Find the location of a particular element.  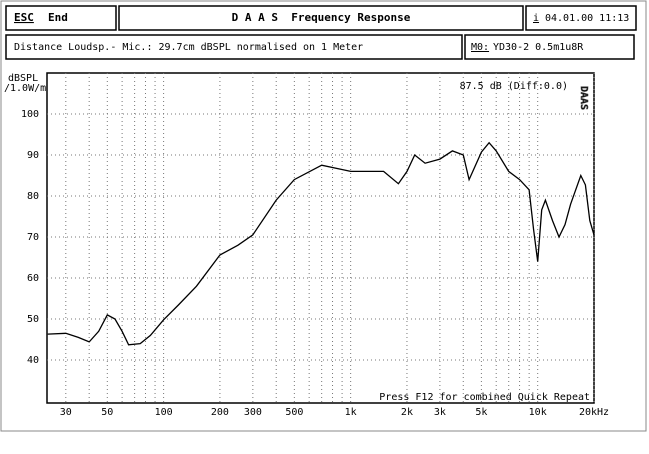

y-tick-label: 100 is located at coordinates (30, 114).